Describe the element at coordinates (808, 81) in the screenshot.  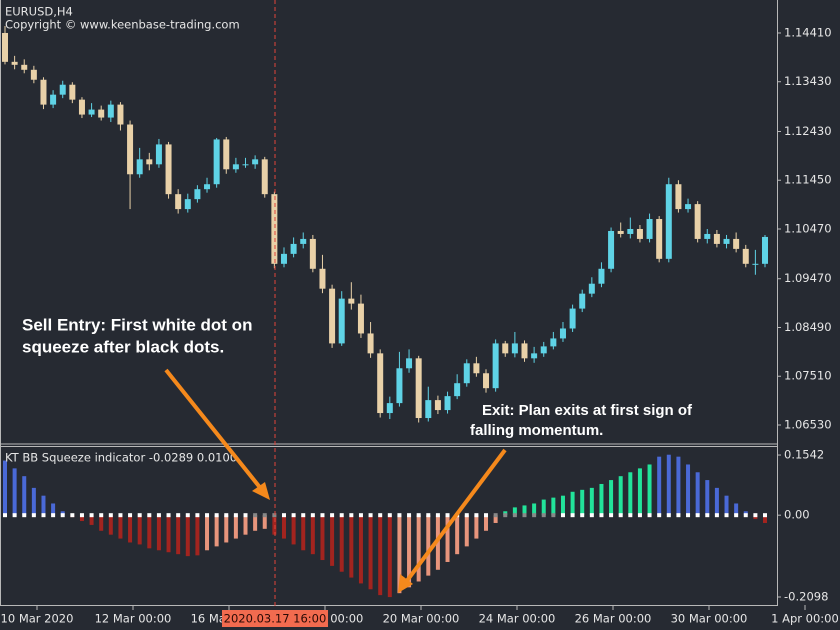
I see `y-tick-label: 1.13430` at that location.